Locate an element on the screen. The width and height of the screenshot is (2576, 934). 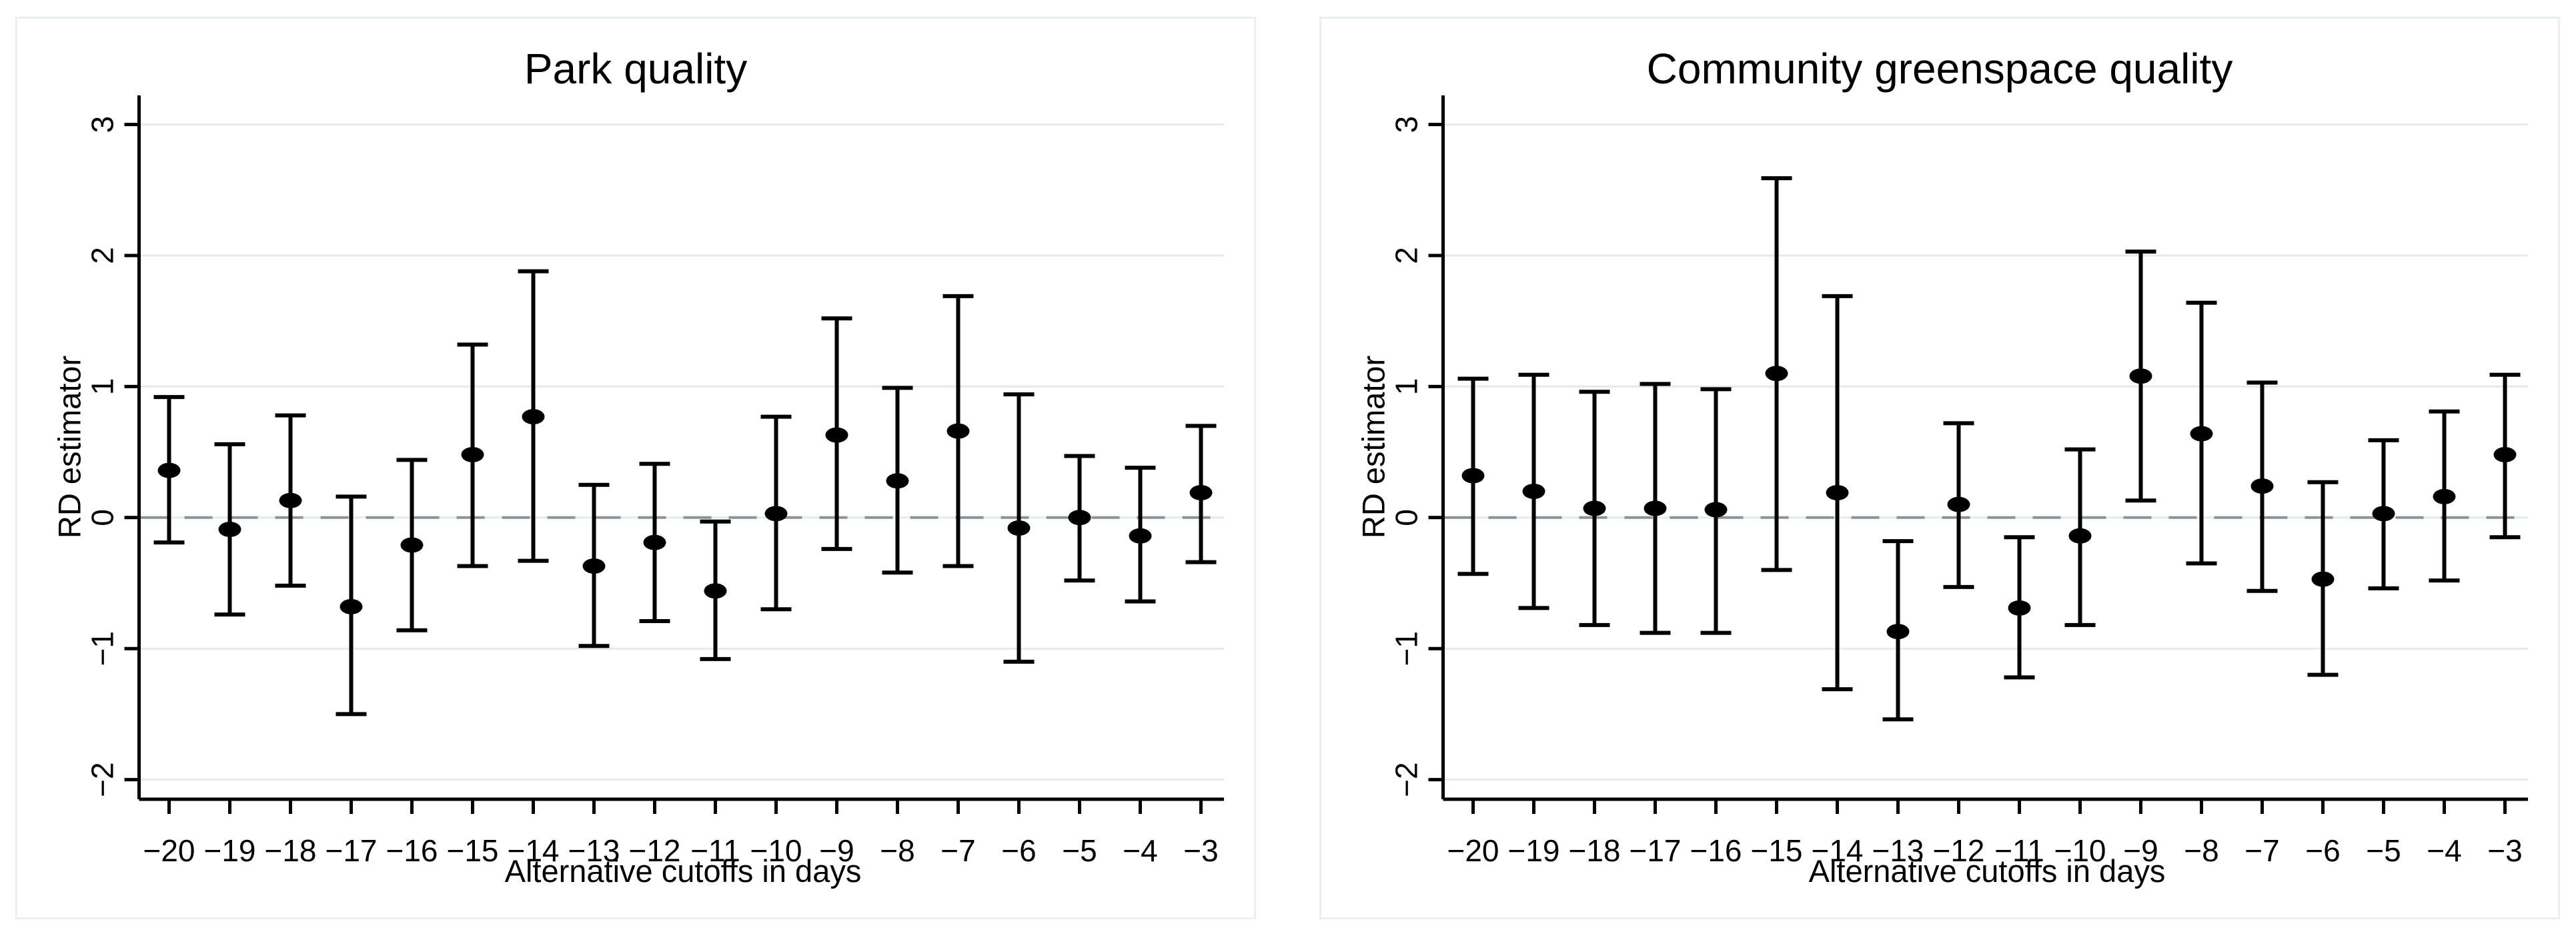
chart-title-community-greenspace-quality: Community greenspace quality is located at coordinates (1940, 69).